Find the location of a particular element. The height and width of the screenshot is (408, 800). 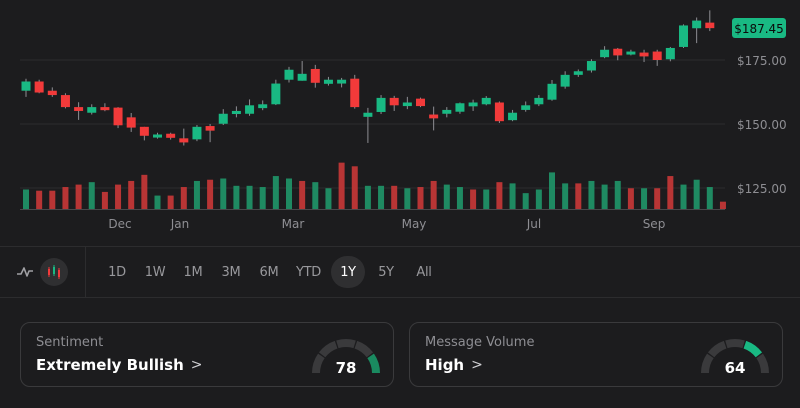

chart-toolbar: 1D 1W 1M 3M 6M YTD 1Y 5Y All is located at coordinates (400, 272).